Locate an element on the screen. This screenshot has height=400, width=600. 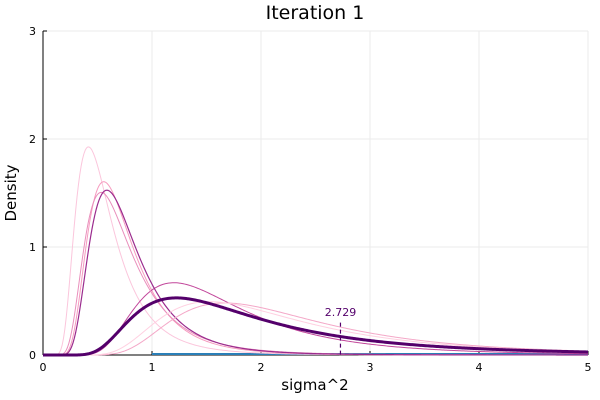
annotations: 2.729 is located at coordinates (341, 330).